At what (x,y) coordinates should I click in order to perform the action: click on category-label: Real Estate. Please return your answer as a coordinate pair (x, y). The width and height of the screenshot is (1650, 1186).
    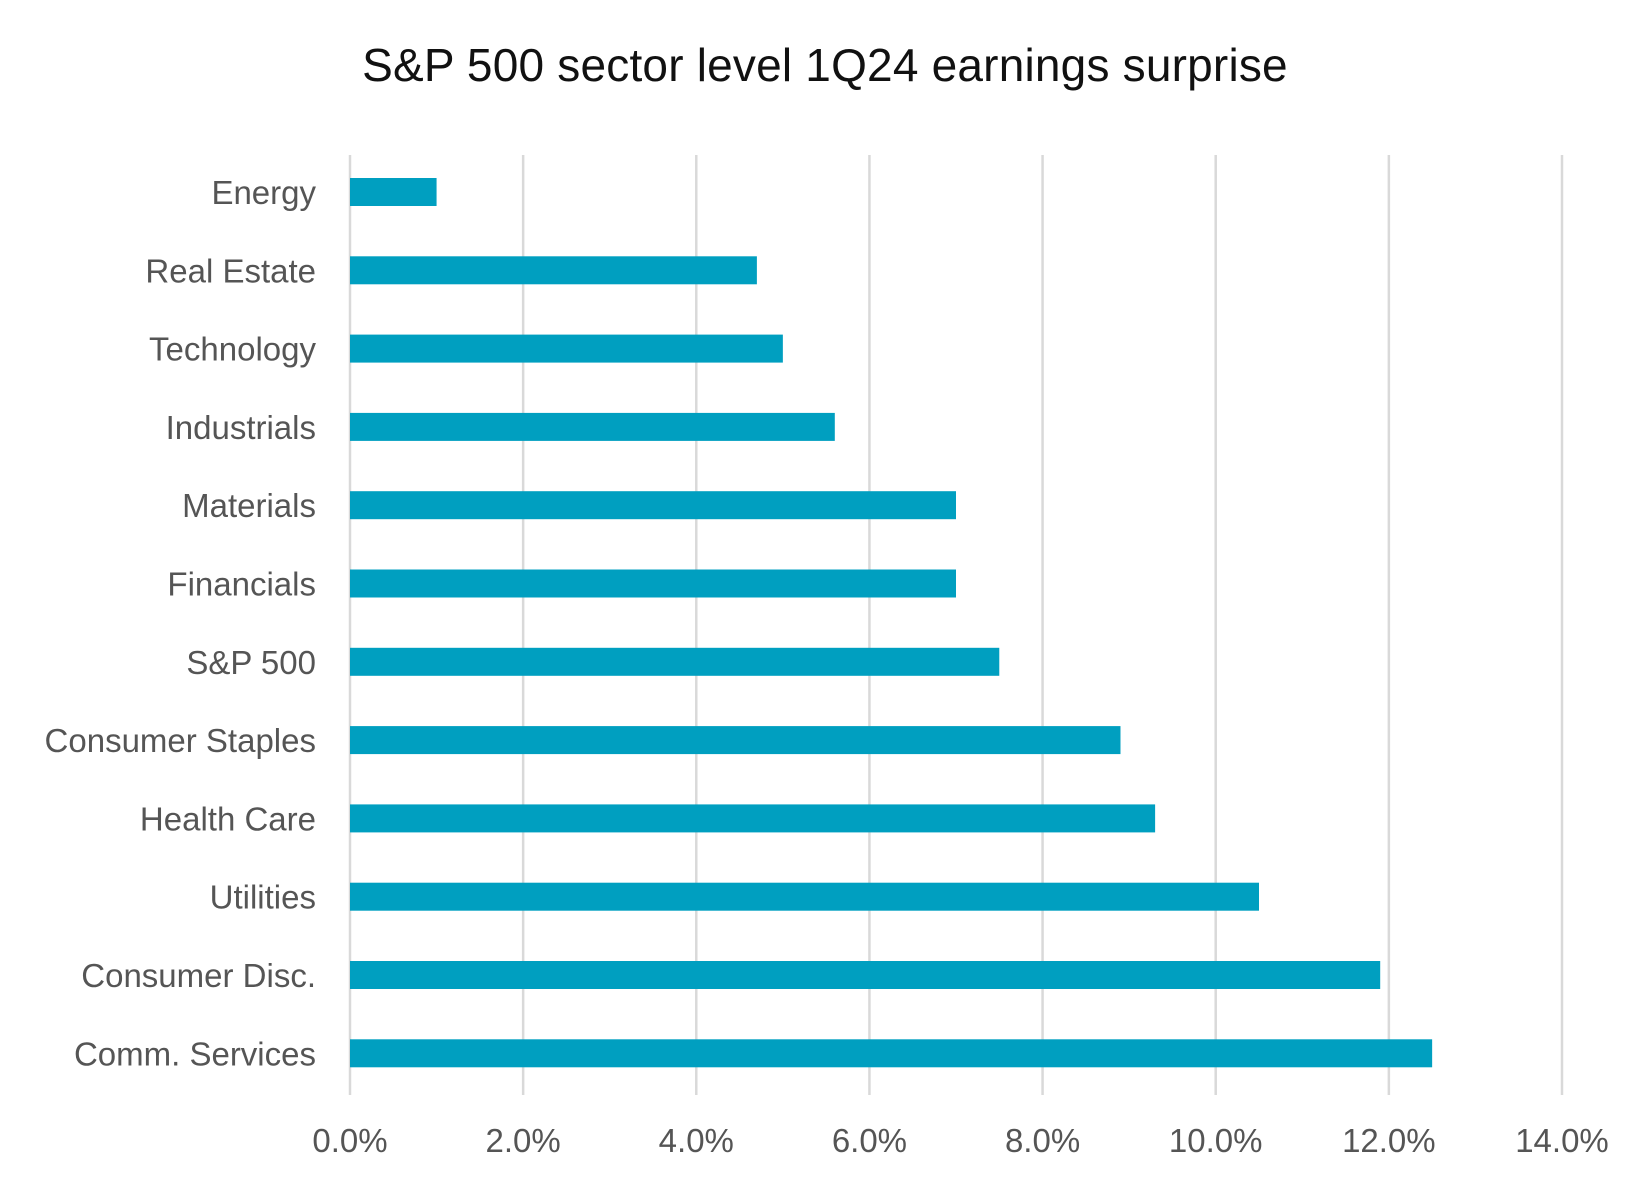
    Looking at the image, I should click on (230, 270).